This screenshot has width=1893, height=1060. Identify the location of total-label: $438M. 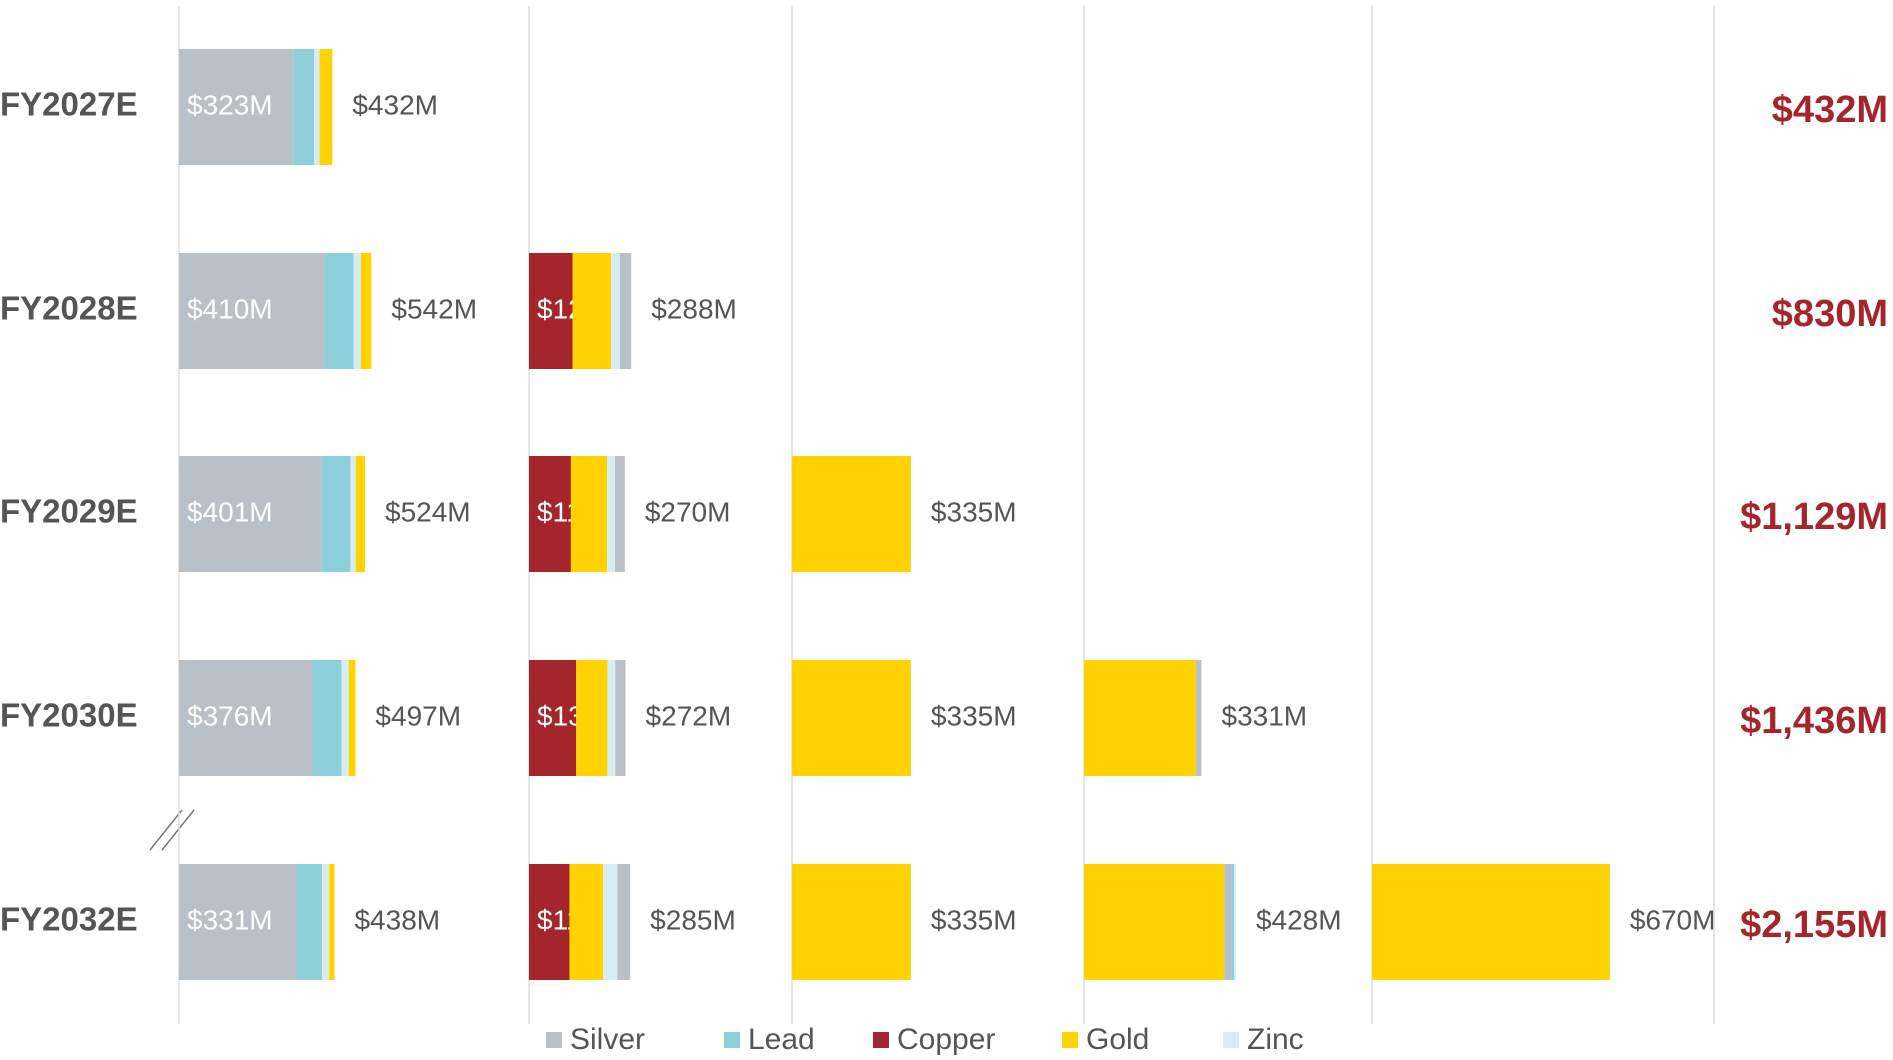
(397, 919).